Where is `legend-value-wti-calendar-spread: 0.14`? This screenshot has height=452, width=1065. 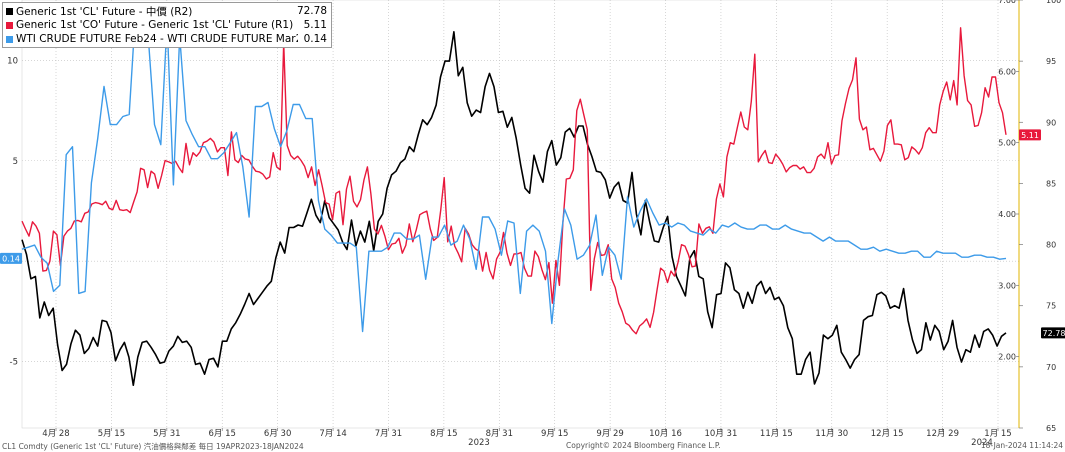
legend-value-wti-calendar-spread: 0.14 is located at coordinates (315, 39).